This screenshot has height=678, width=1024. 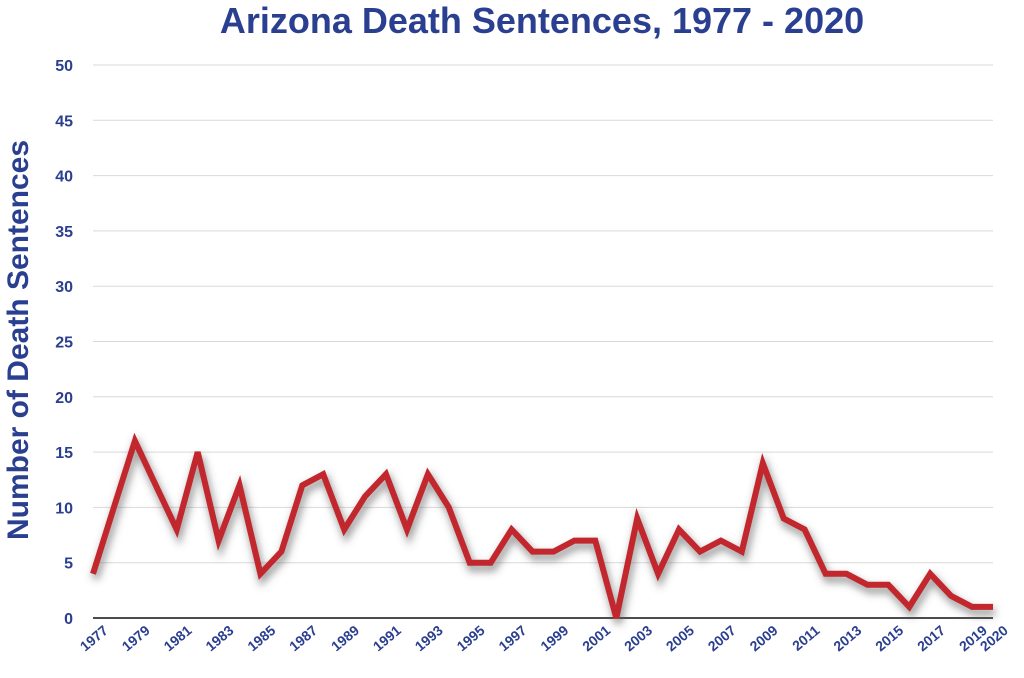 I want to click on x-tick-label: 1977, so click(x=94, y=638).